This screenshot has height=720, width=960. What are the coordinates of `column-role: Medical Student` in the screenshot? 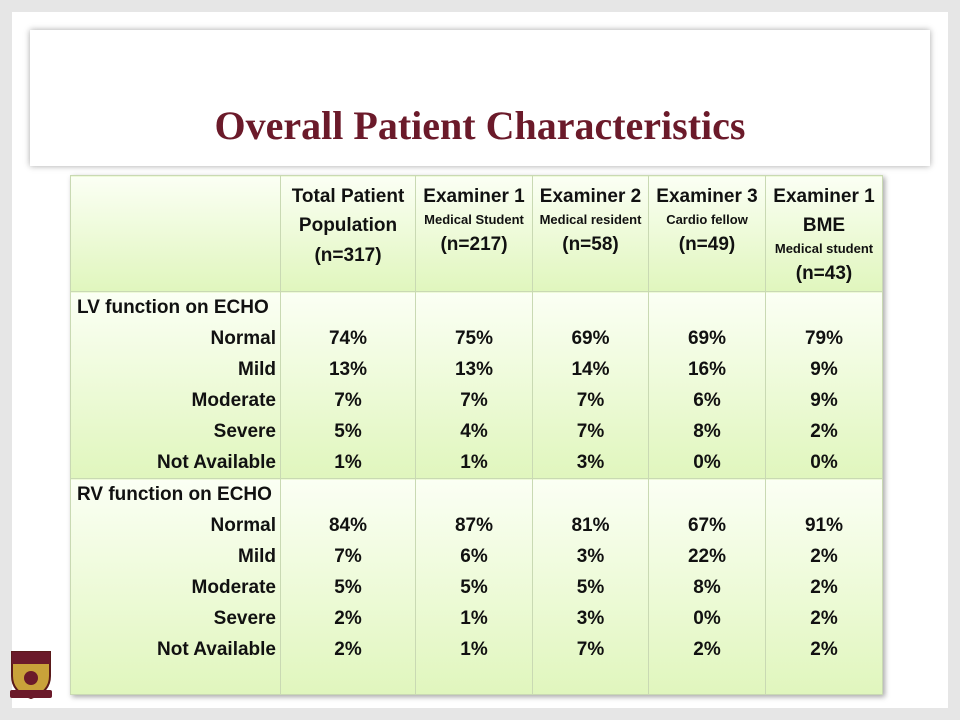 It's located at (474, 219).